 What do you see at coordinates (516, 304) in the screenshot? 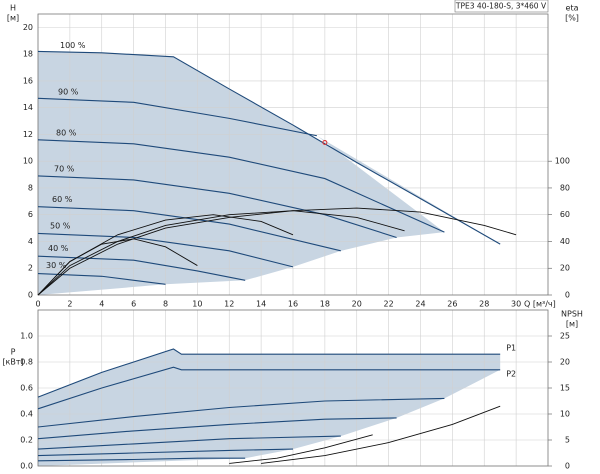
I see `x-tick-label: 30` at bounding box center [516, 304].